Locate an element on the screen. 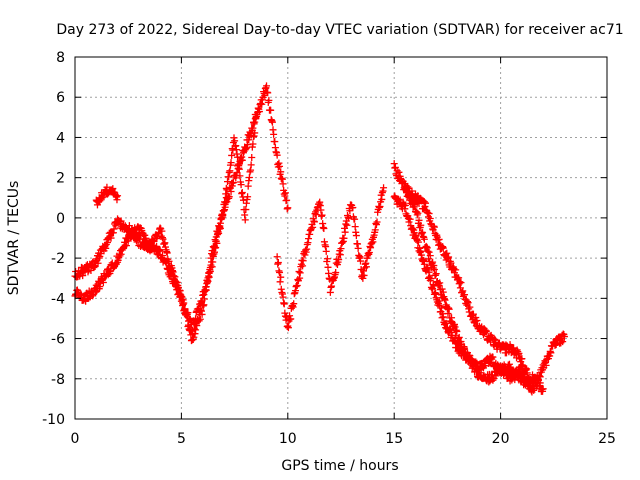 This screenshot has width=640, height=480. y-tick-label: -6 is located at coordinates (58, 340).